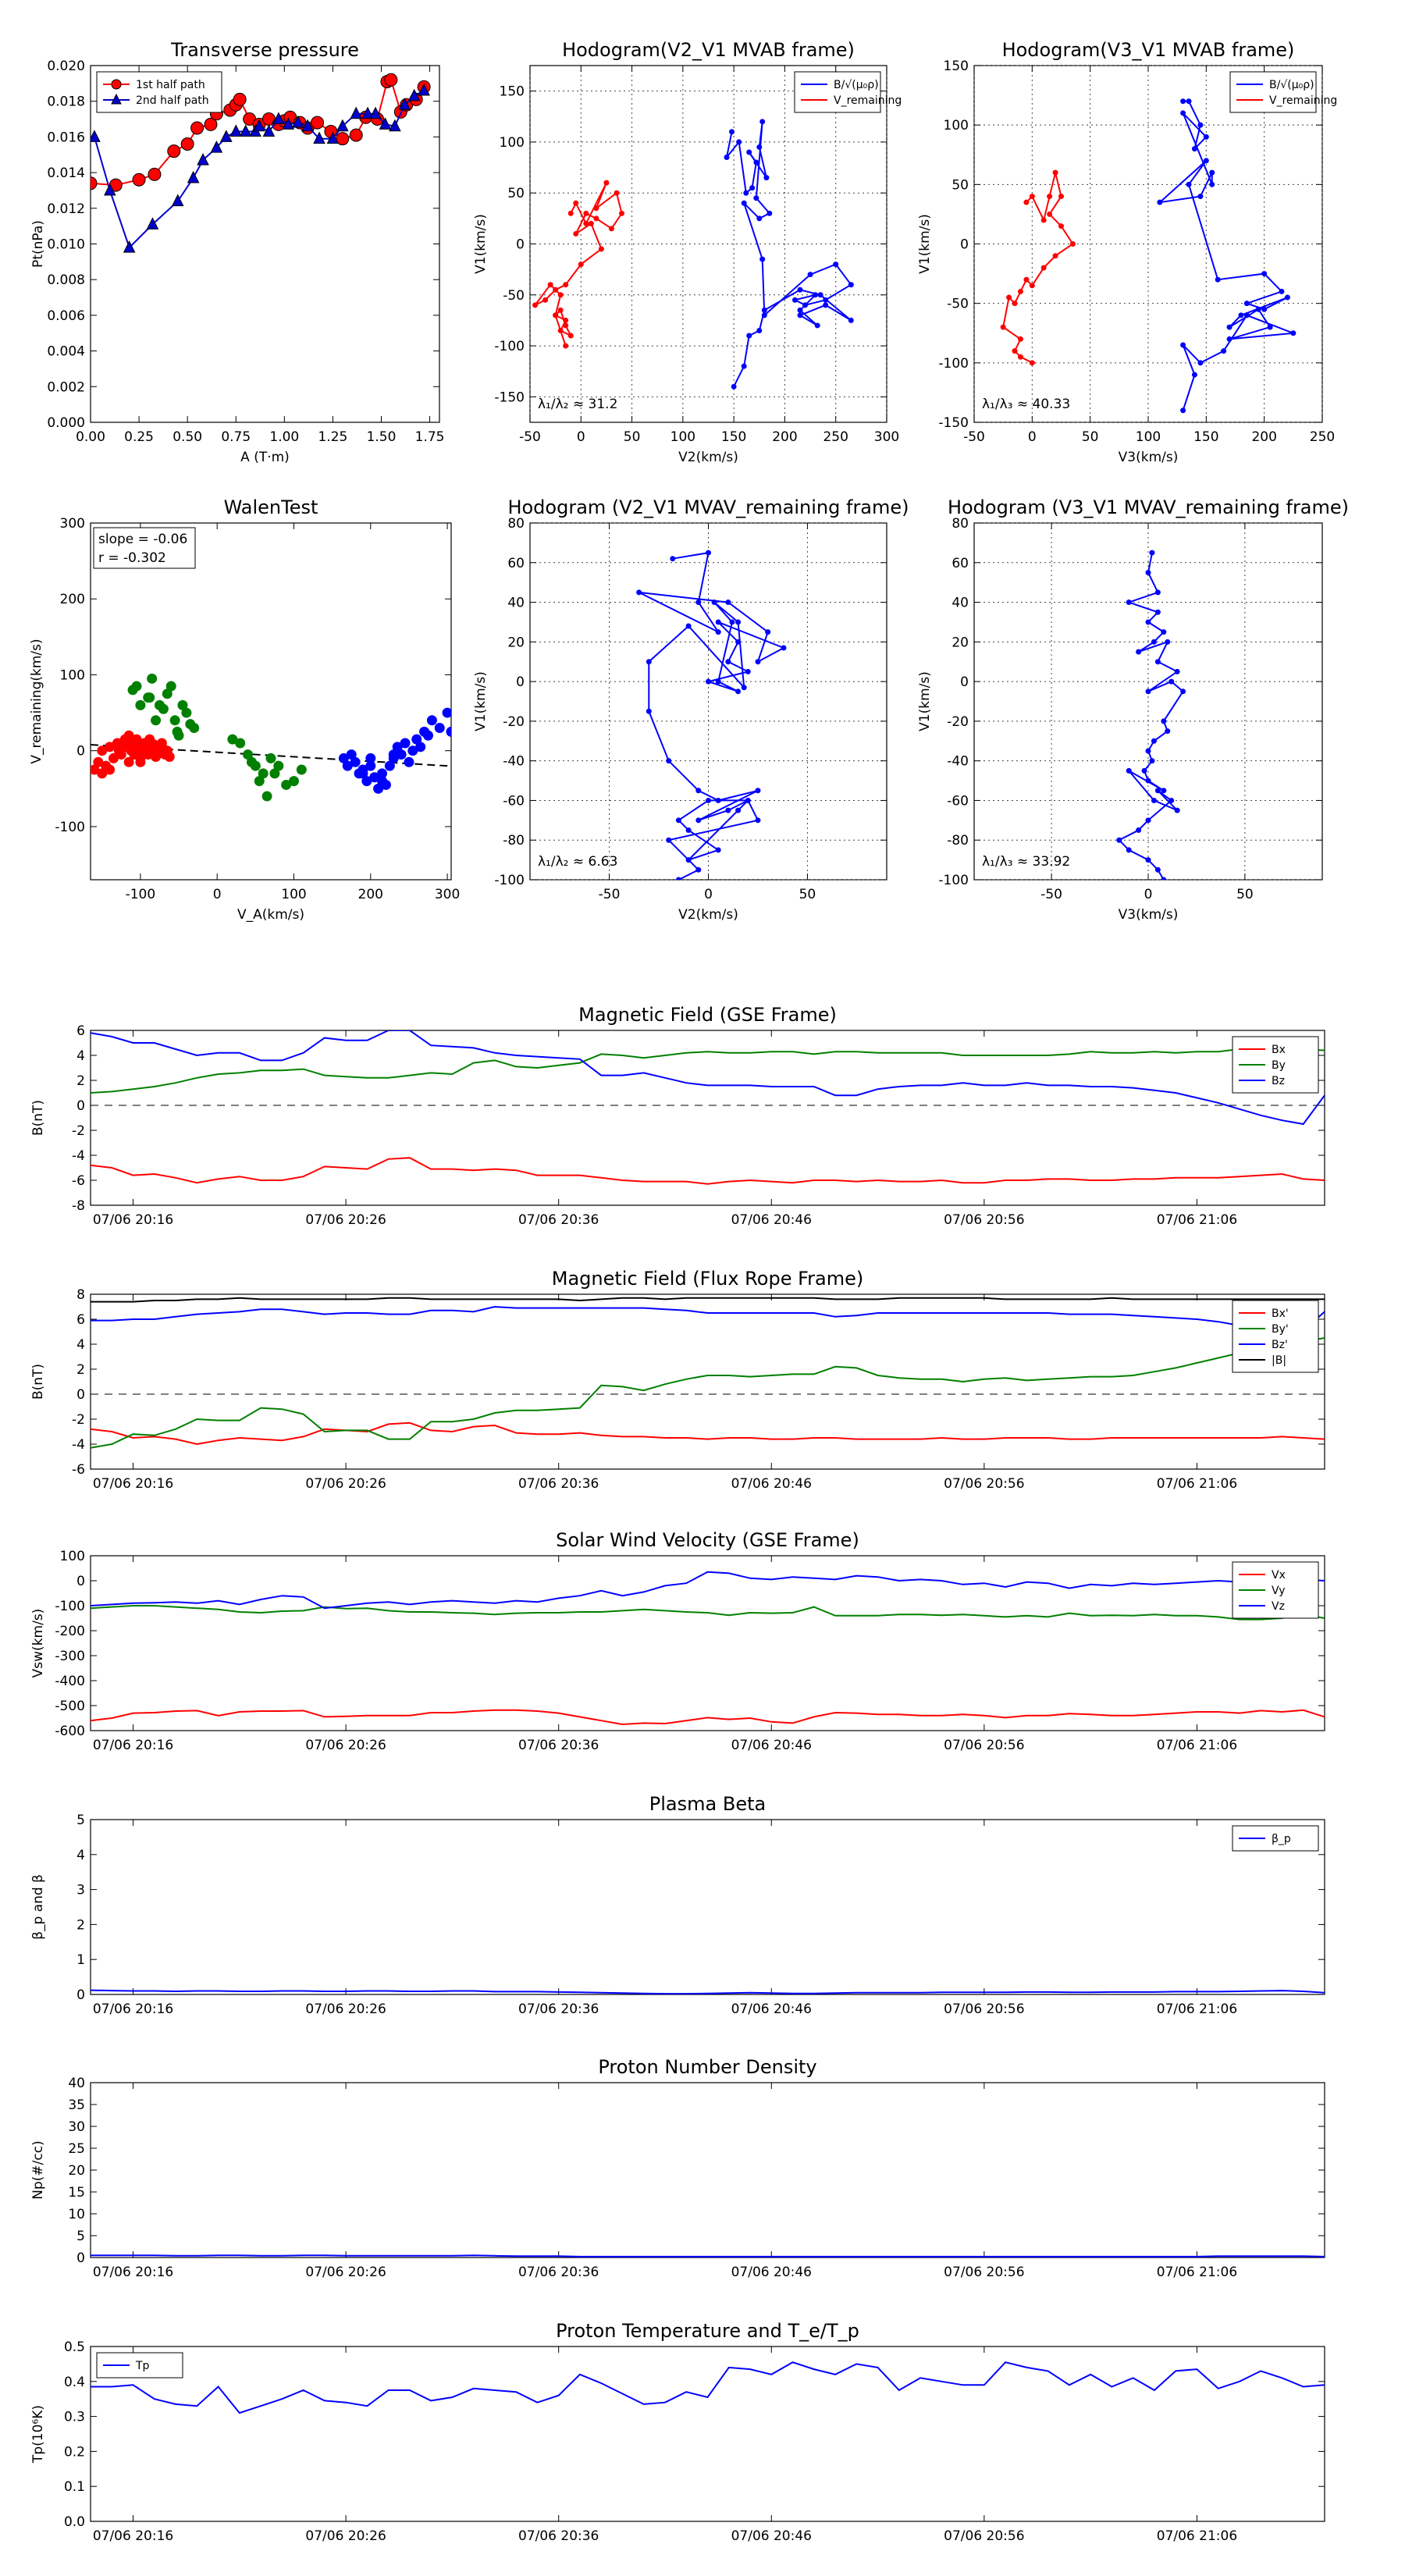 The width and height of the screenshot is (1405, 2576). What do you see at coordinates (1197, 1484) in the screenshot?
I see `mag_fr-xtick-label: 07/06 21:06` at bounding box center [1197, 1484].